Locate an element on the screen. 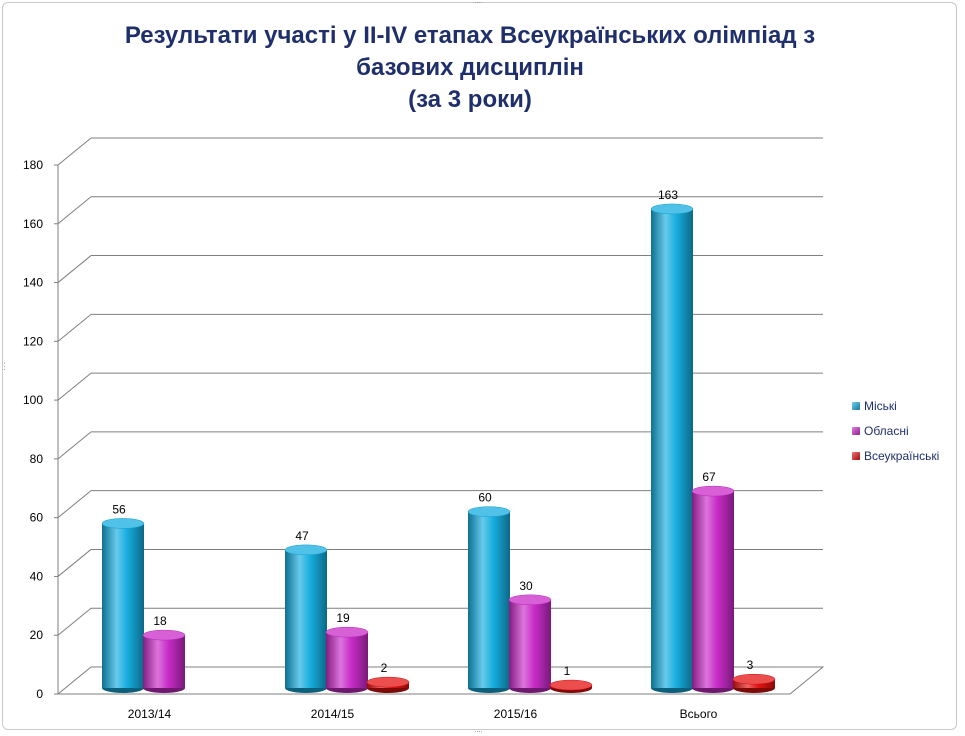 The width and height of the screenshot is (965, 736). legend-item: Міські is located at coordinates (895, 405).